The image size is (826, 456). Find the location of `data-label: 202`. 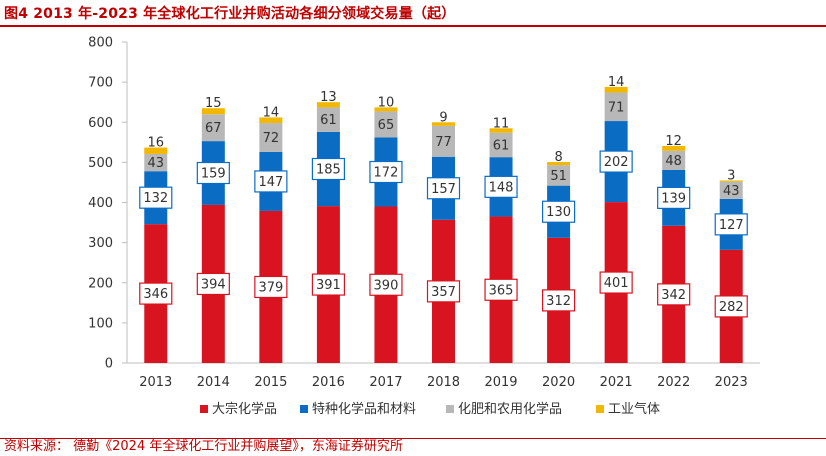

data-label: 202 is located at coordinates (616, 162).